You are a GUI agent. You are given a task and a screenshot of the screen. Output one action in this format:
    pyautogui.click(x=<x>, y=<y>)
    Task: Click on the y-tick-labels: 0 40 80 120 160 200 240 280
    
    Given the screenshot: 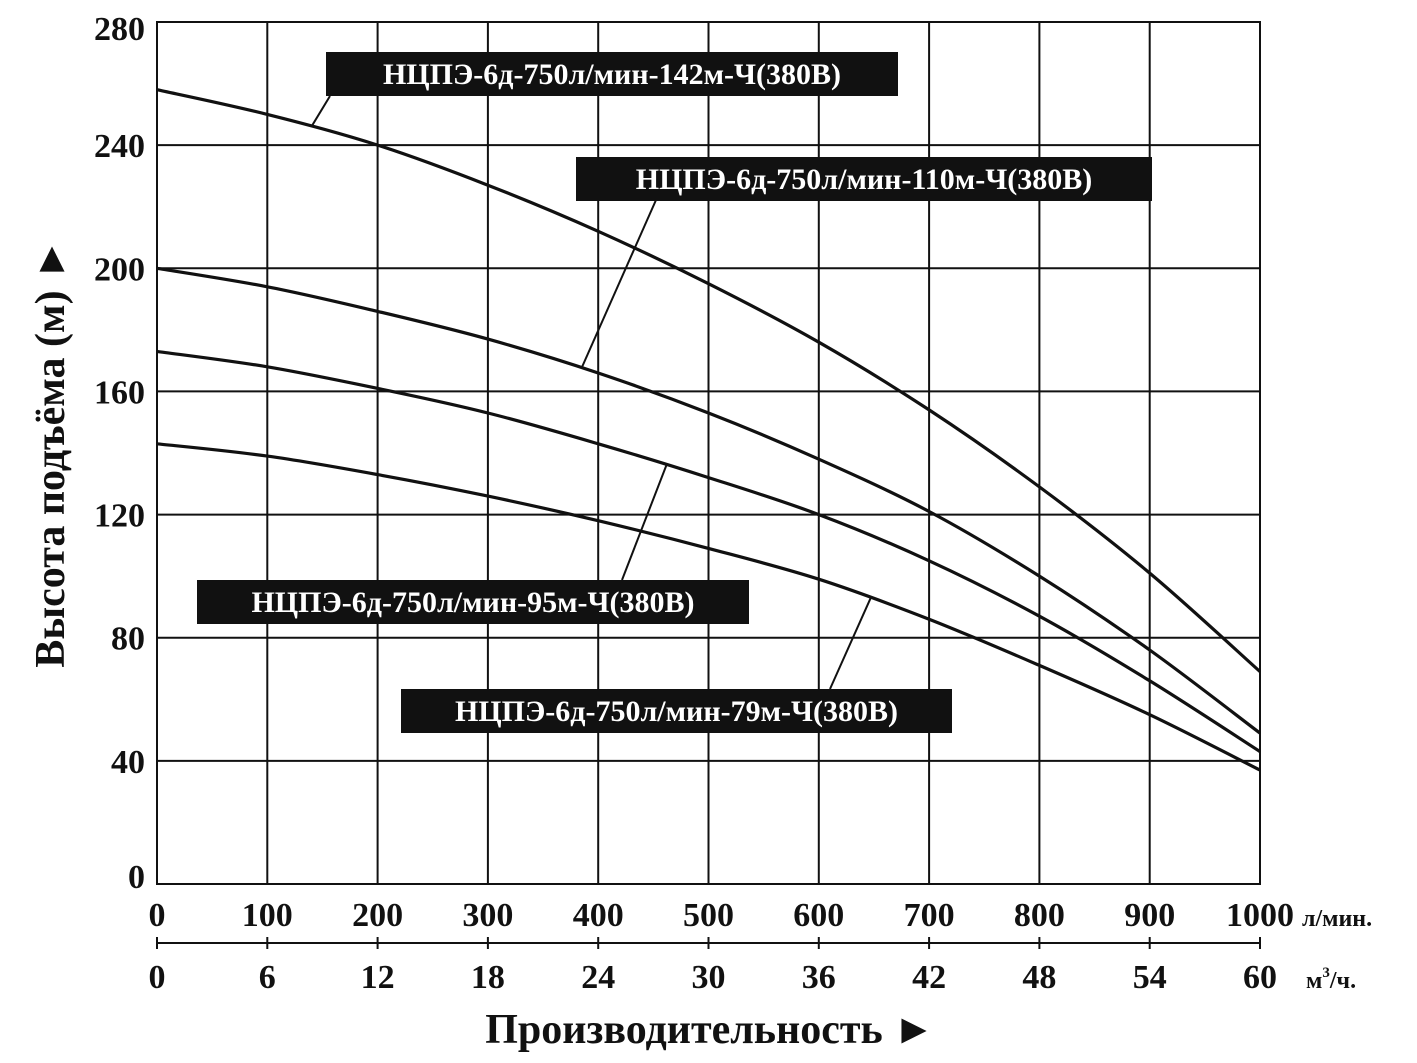 What is the action you would take?
    pyautogui.click(x=119, y=453)
    